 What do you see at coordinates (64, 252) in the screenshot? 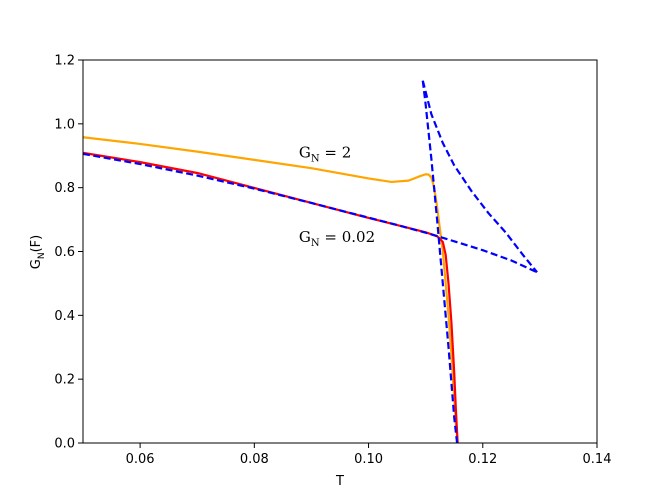
I see `y-tick-label: 0.6` at bounding box center [64, 252].